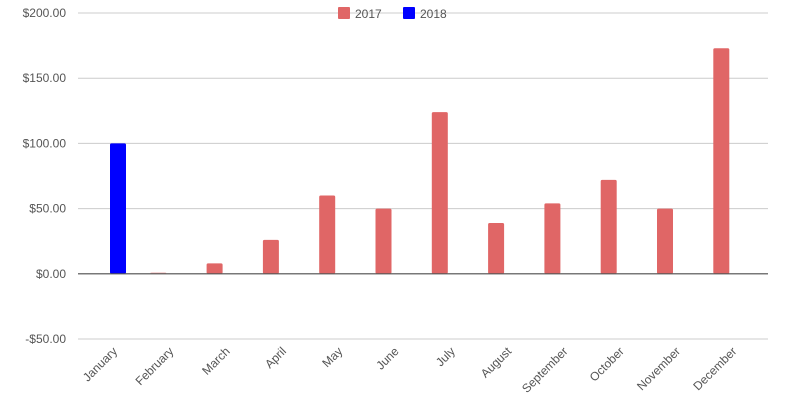  Describe the element at coordinates (714, 368) in the screenshot. I see `x-tick-label: December` at that location.